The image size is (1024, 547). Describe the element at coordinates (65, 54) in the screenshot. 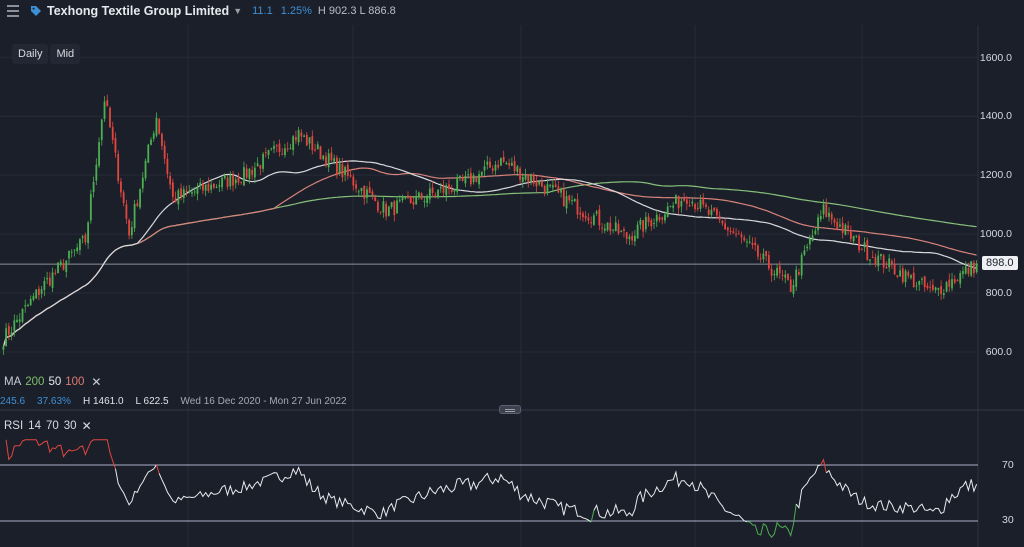

I see `timeframe-mid-button: Mid` at that location.